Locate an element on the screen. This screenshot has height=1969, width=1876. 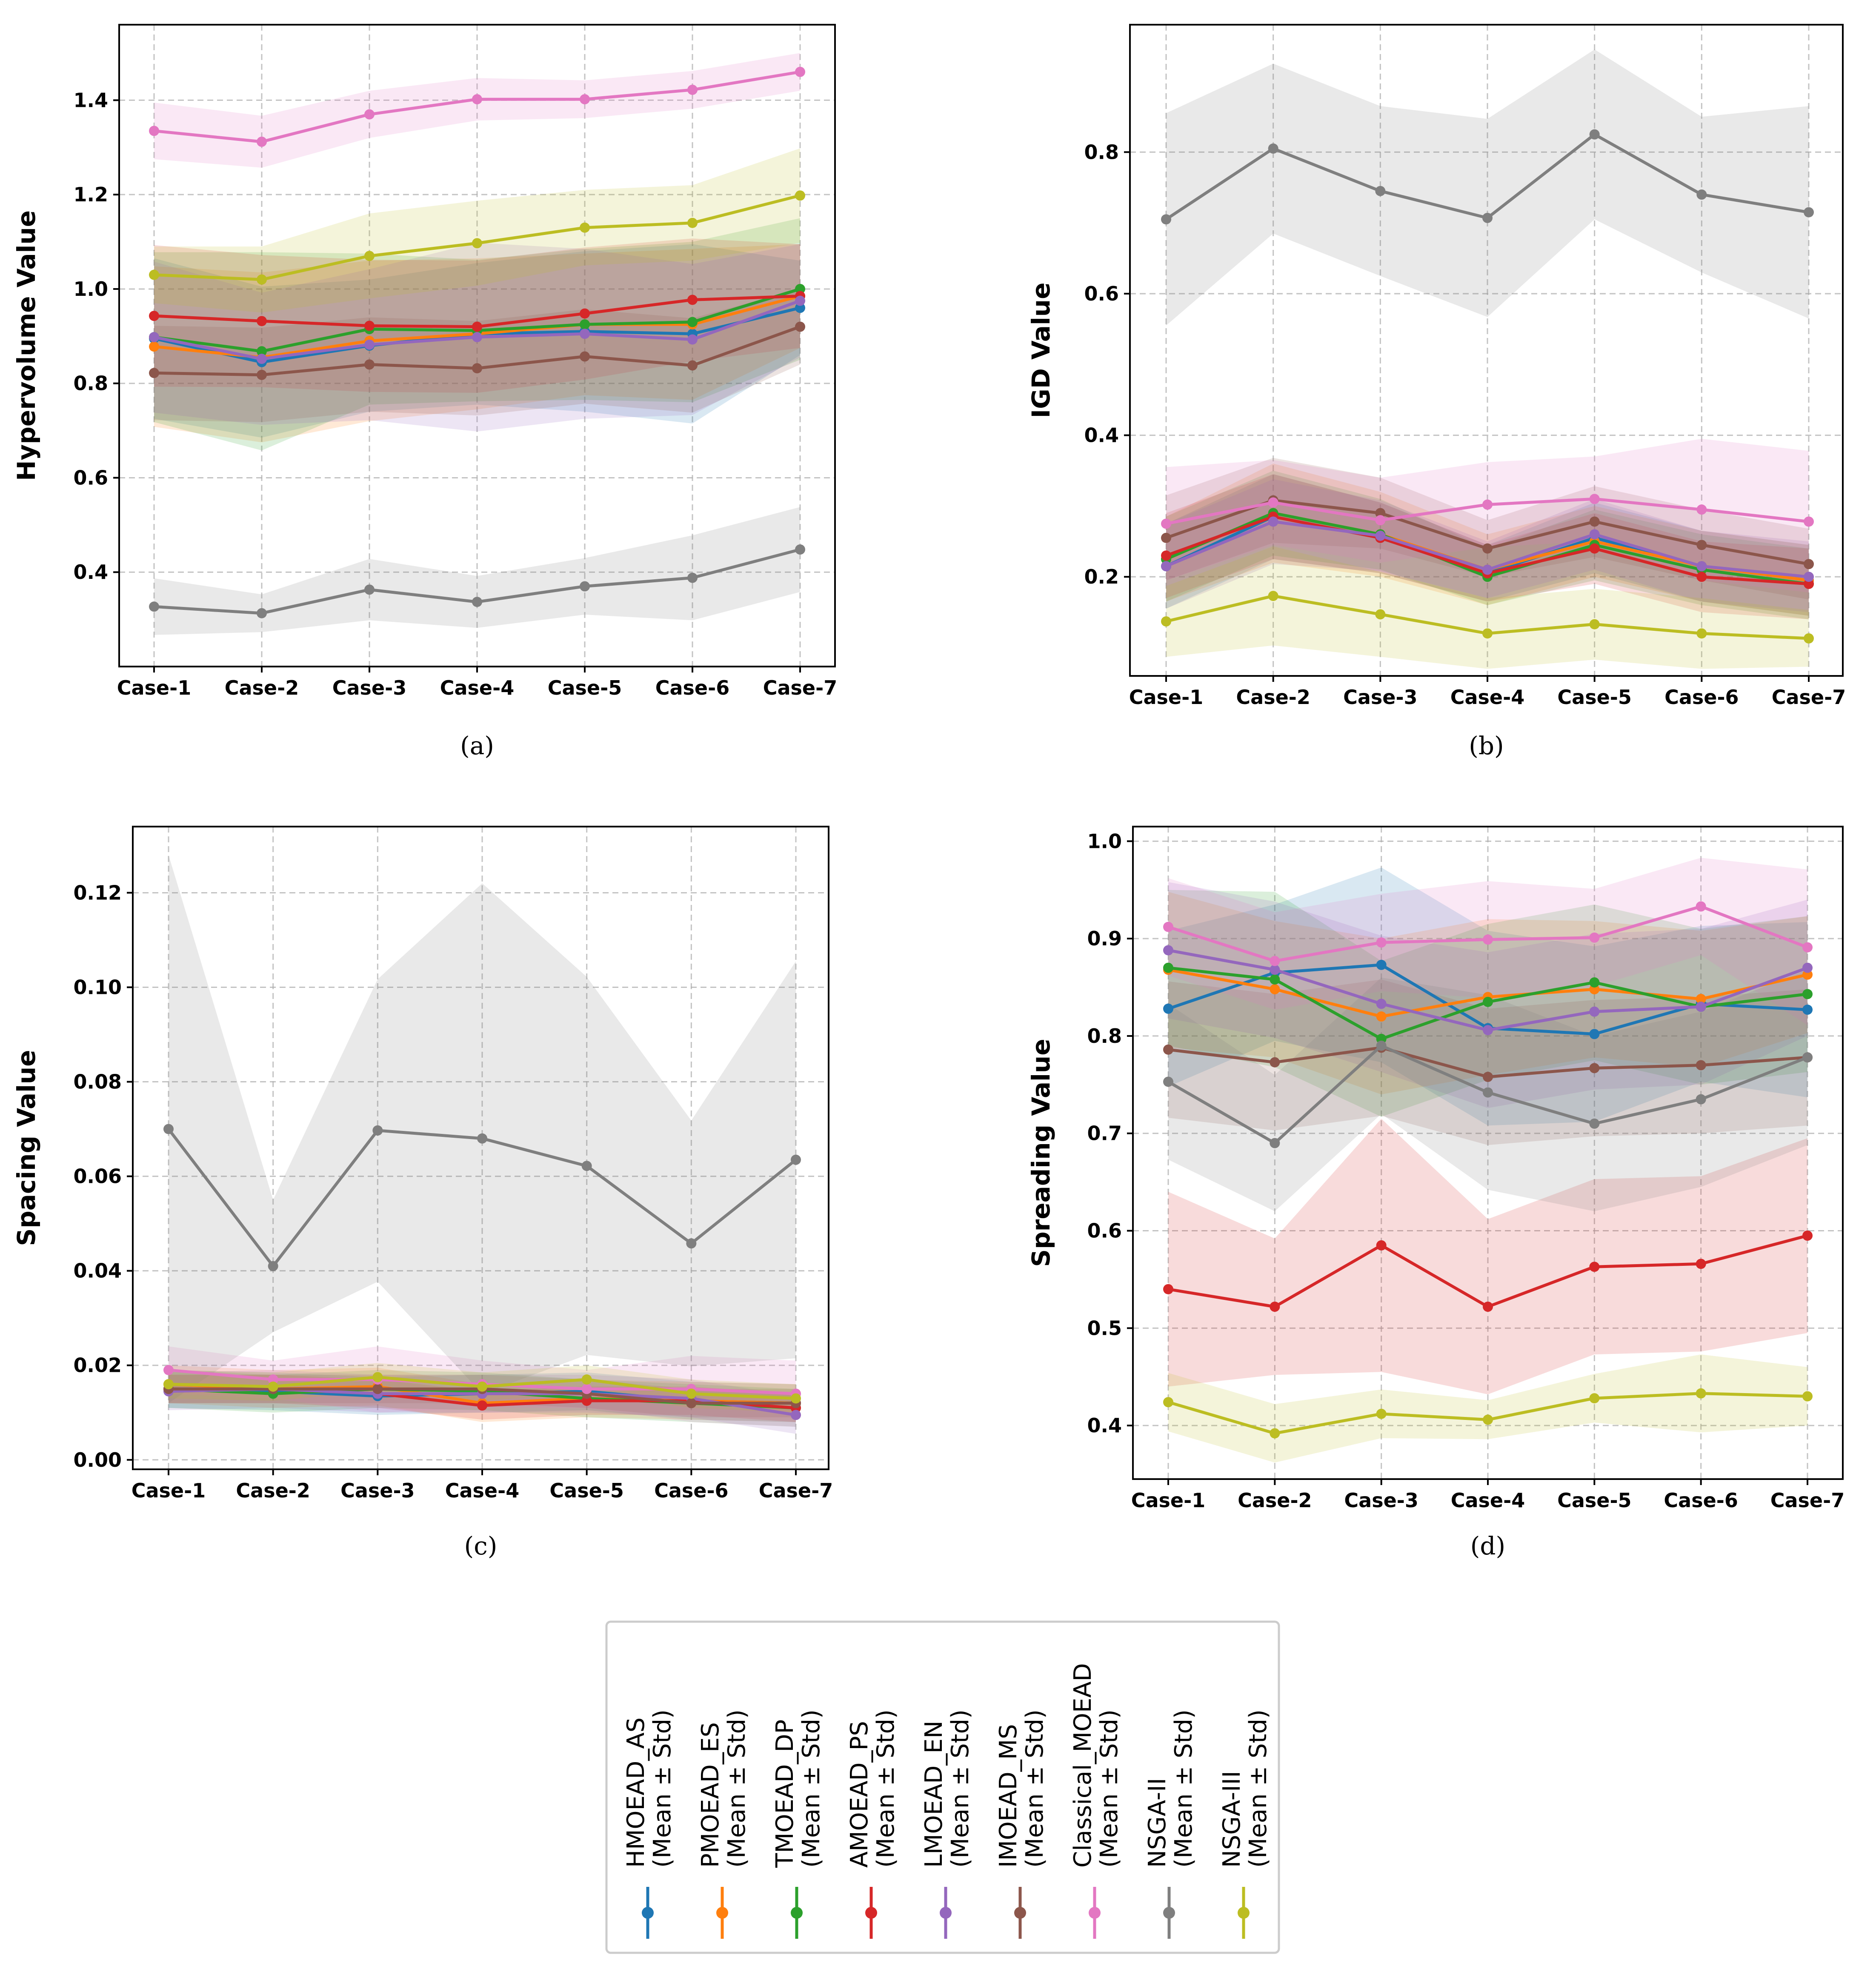
y-tick-label: 0.00 is located at coordinates (98, 1459).